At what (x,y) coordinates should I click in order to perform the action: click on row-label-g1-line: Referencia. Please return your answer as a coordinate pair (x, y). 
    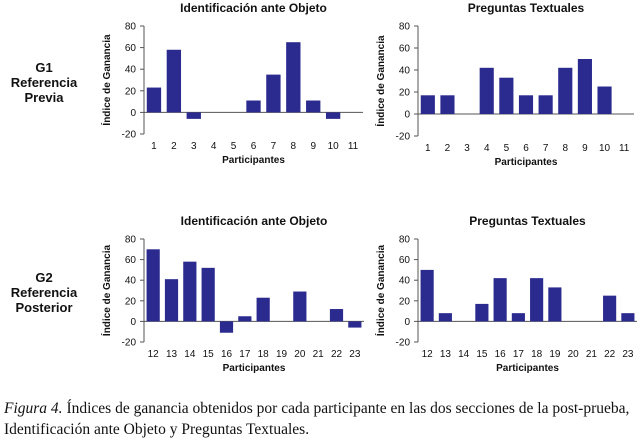
    Looking at the image, I should click on (44, 82).